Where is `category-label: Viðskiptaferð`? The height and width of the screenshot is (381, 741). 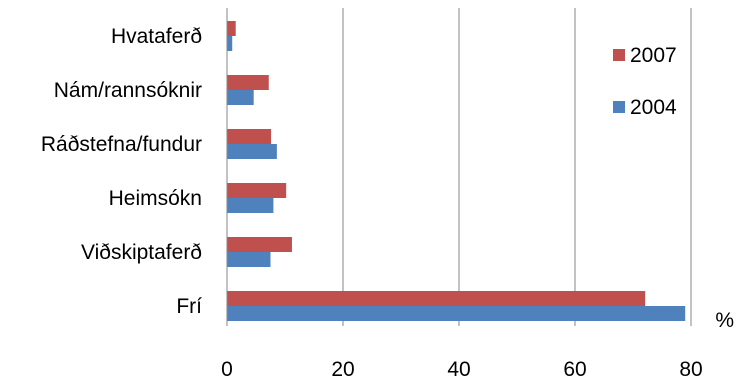 category-label: Viðskiptaferð is located at coordinates (141, 252).